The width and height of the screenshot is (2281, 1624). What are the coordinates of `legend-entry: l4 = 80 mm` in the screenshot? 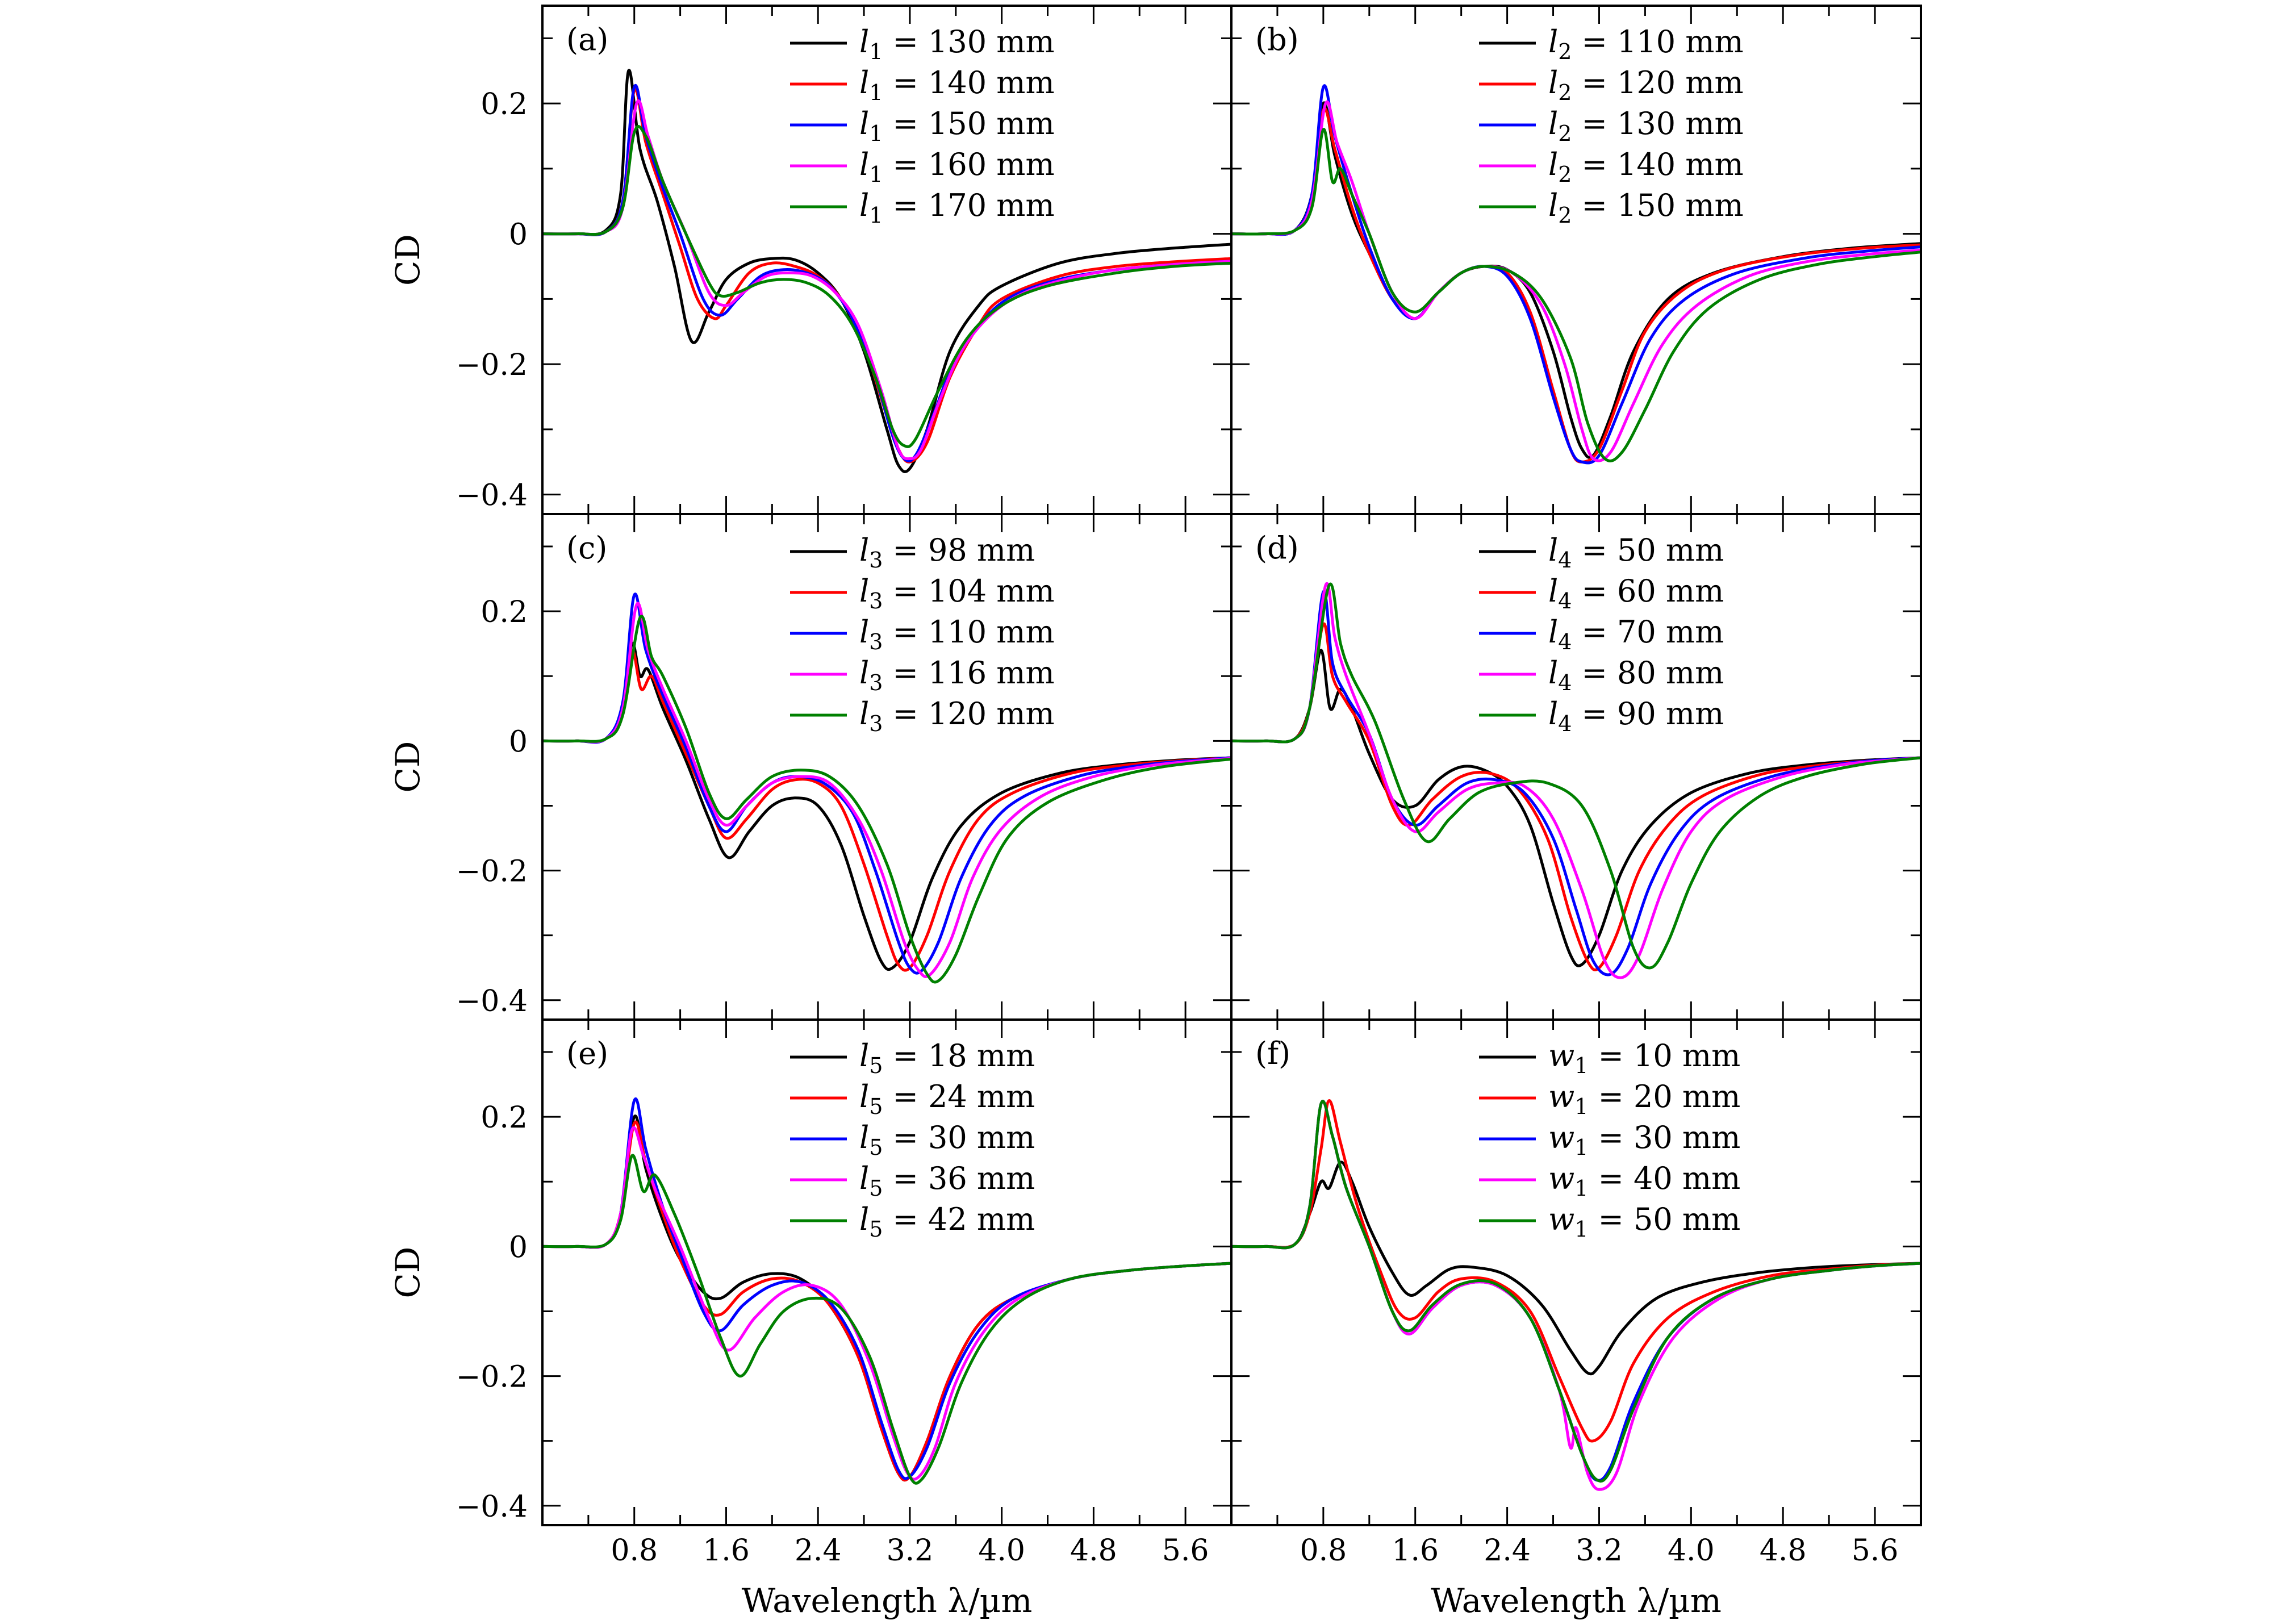 It's located at (1636, 675).